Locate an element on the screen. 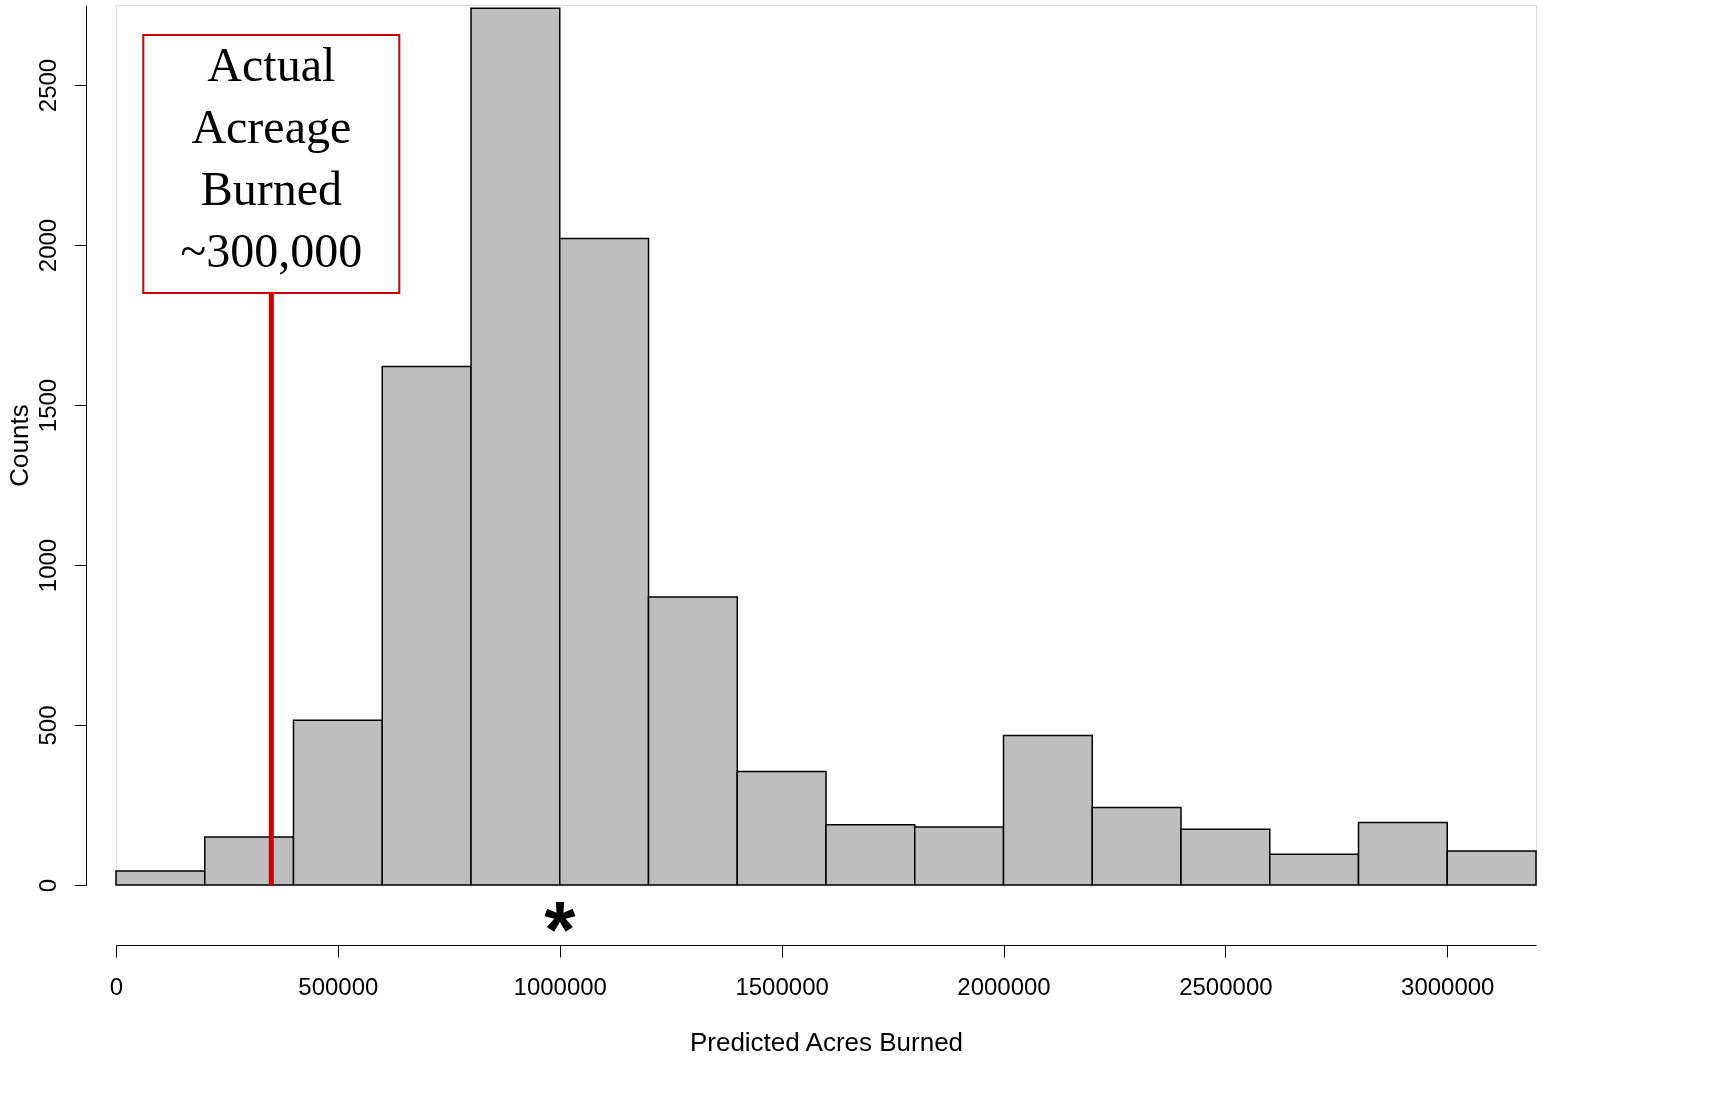  annotation: * is located at coordinates (560, 929).